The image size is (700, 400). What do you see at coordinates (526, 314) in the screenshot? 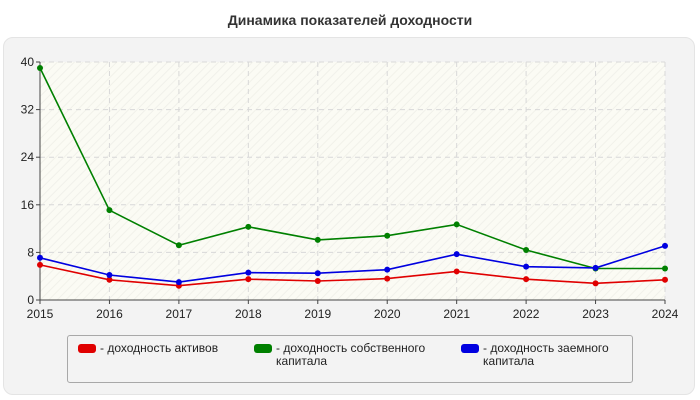
I see `x-tick-label: 2022` at bounding box center [526, 314].